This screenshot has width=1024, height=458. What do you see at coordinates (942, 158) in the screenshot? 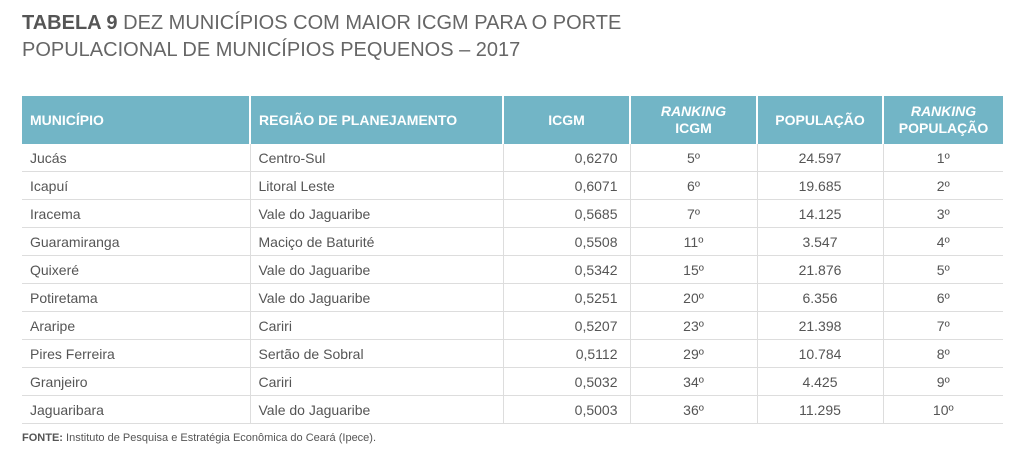
I see `table-cell: 1º` at bounding box center [942, 158].